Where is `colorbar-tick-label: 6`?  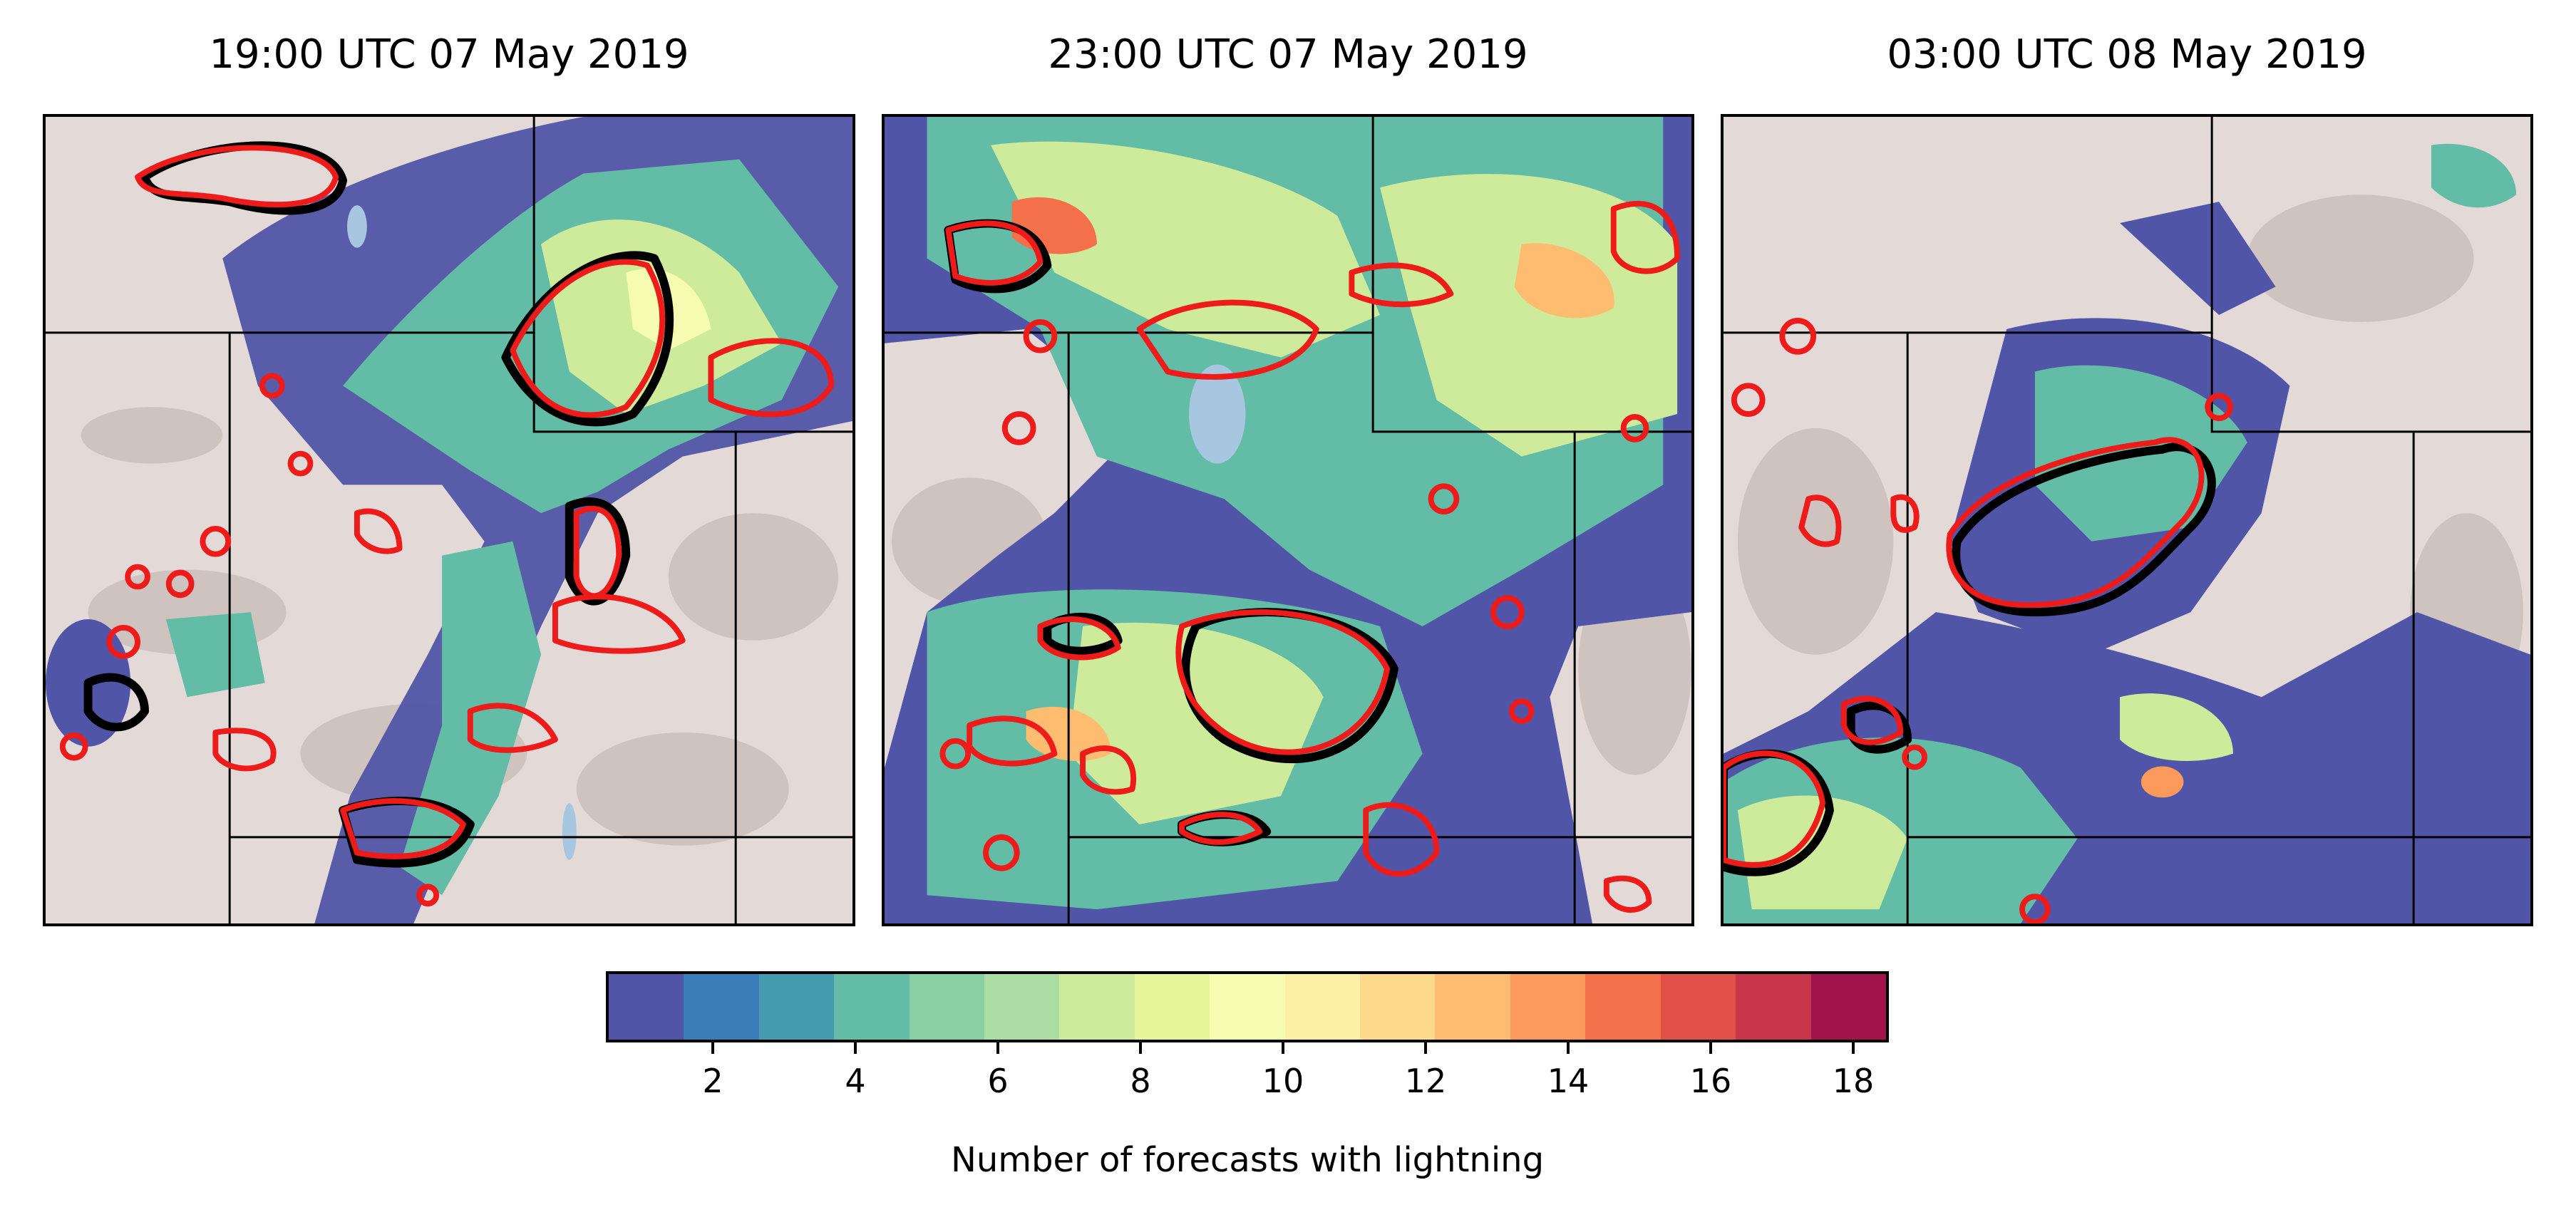 colorbar-tick-label: 6 is located at coordinates (998, 1081).